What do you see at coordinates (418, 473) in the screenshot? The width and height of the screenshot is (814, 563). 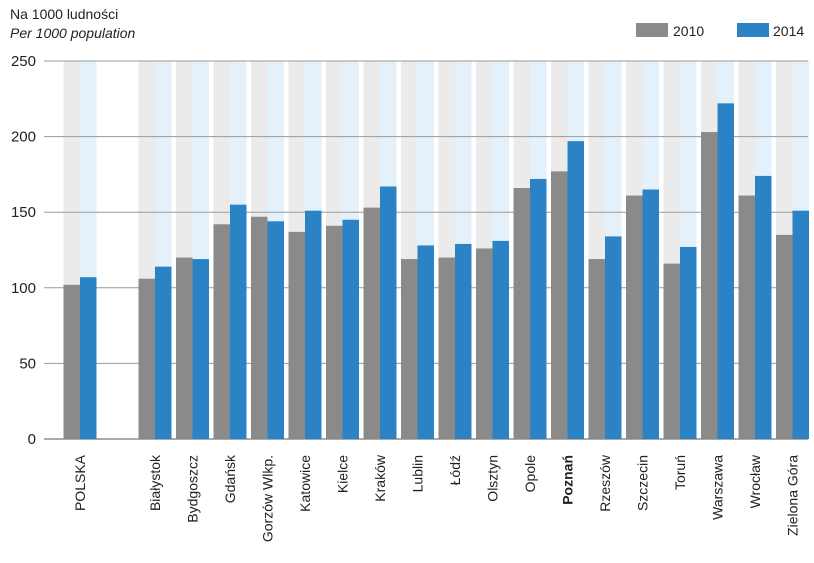 I see `x-tick-label: Lublin` at bounding box center [418, 473].